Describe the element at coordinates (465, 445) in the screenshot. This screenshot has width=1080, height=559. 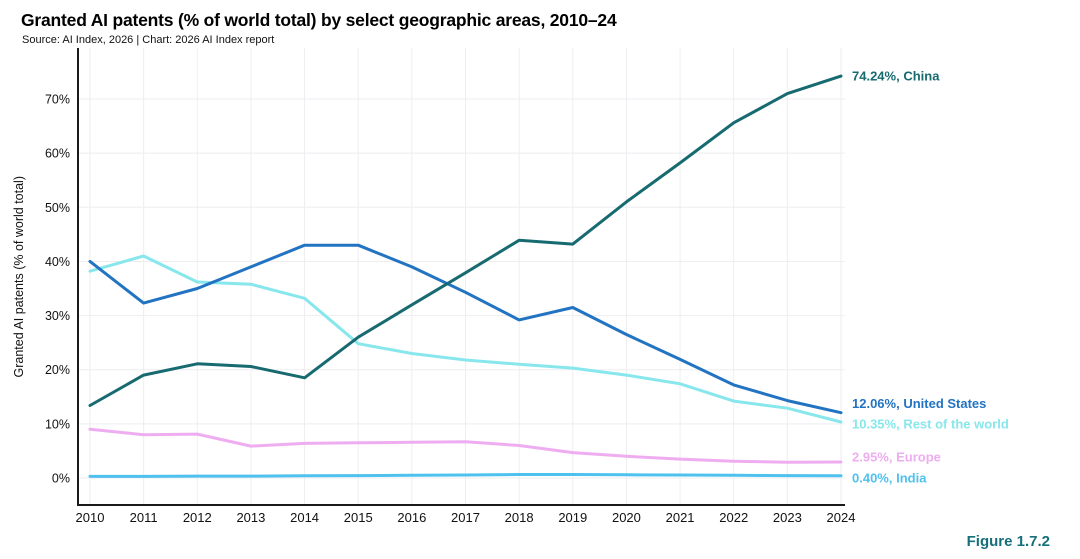
I see `series-line-europe` at that location.